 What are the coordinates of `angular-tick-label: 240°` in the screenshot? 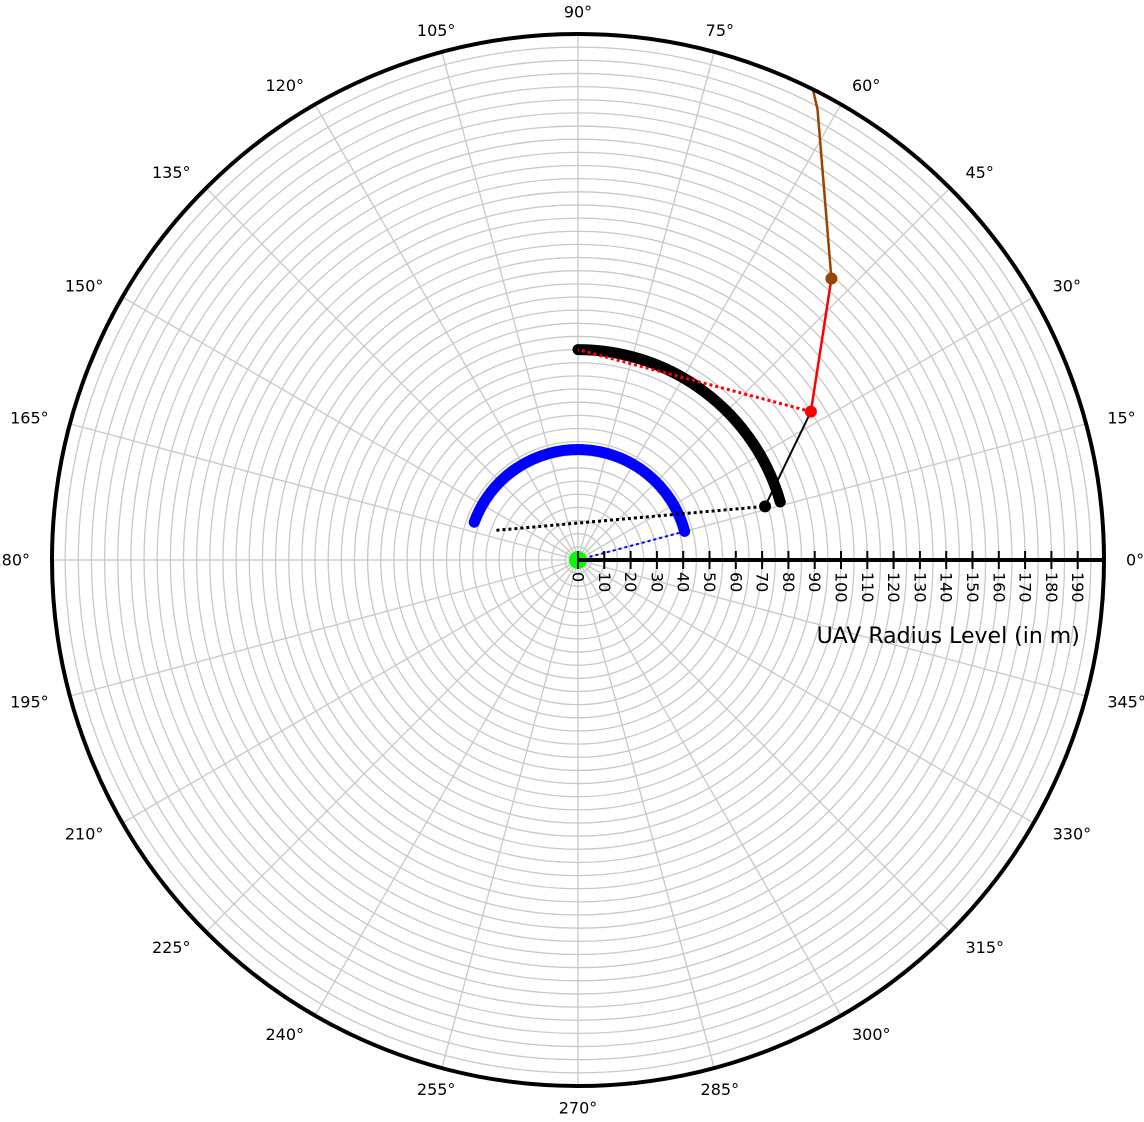 It's located at (284, 1034).